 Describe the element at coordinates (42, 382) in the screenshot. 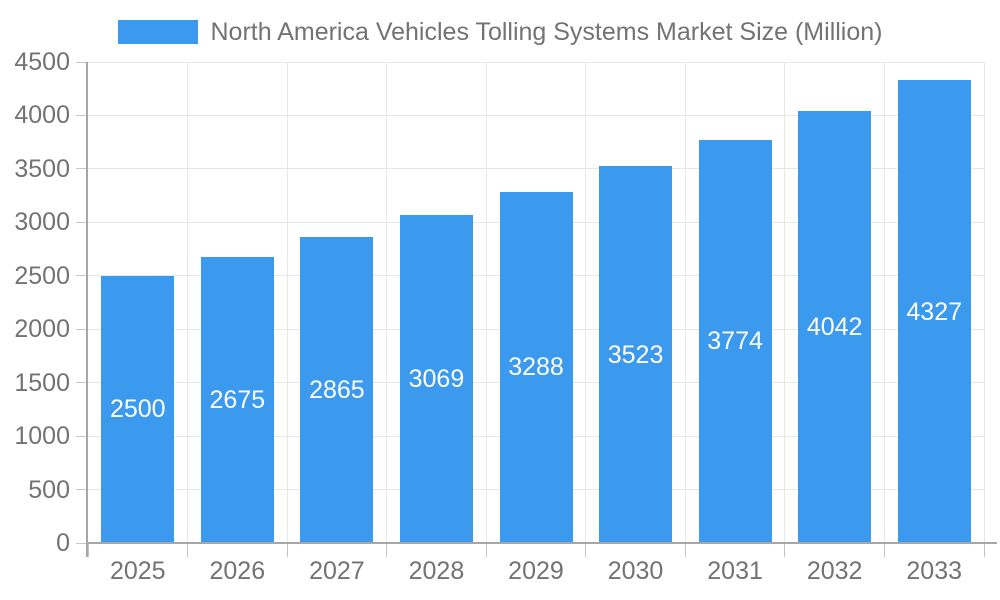

I see `y-axis-label: 1500` at that location.